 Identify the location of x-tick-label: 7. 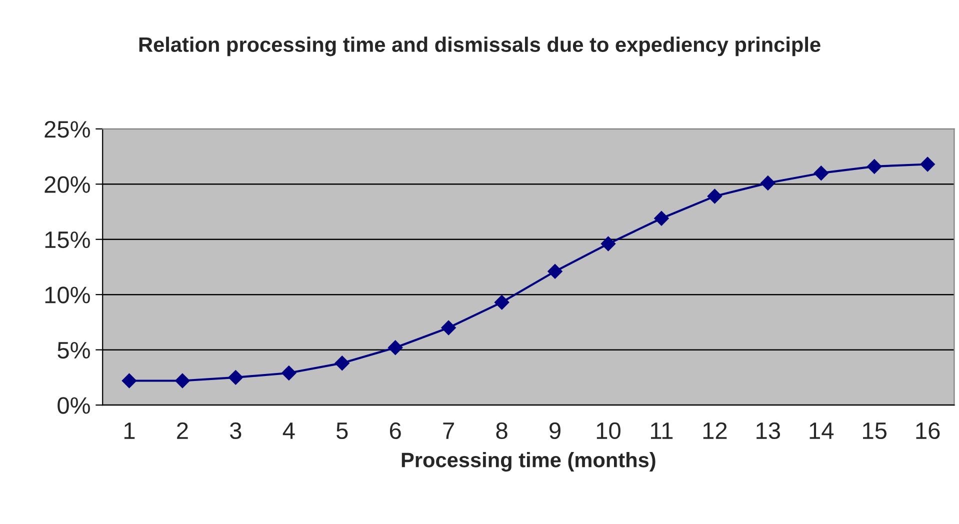
(448, 430).